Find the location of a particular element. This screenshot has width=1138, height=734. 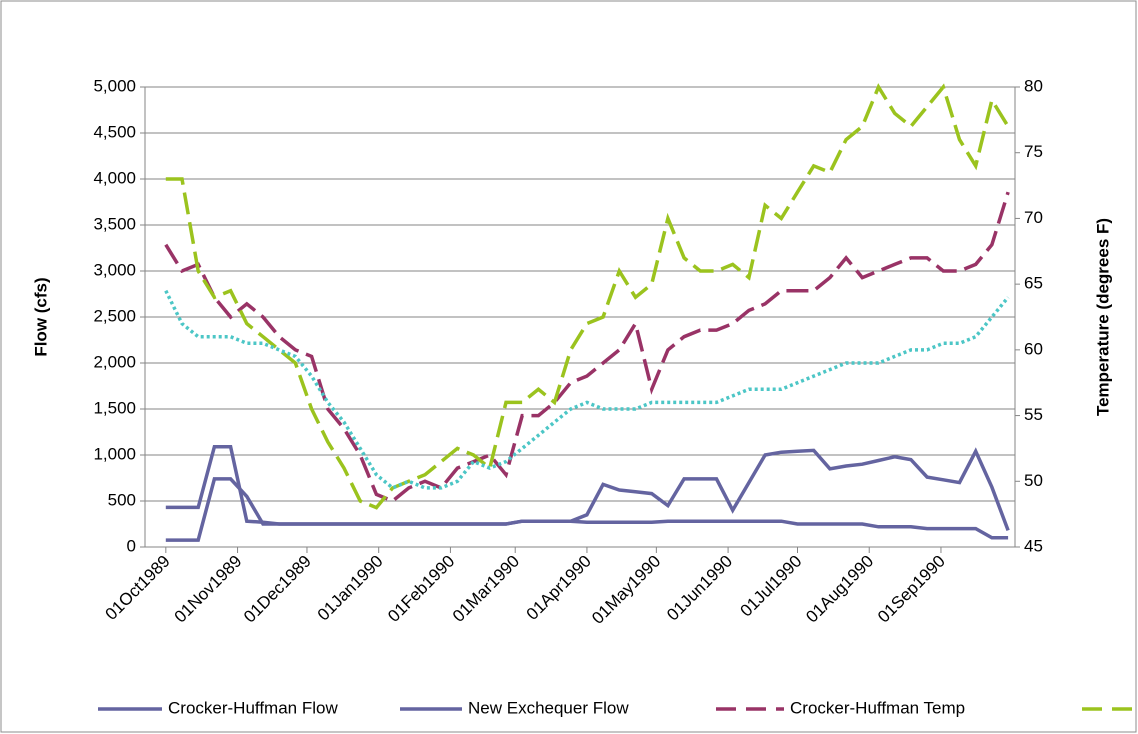

y2-tick-label: 45 is located at coordinates (1033, 545).